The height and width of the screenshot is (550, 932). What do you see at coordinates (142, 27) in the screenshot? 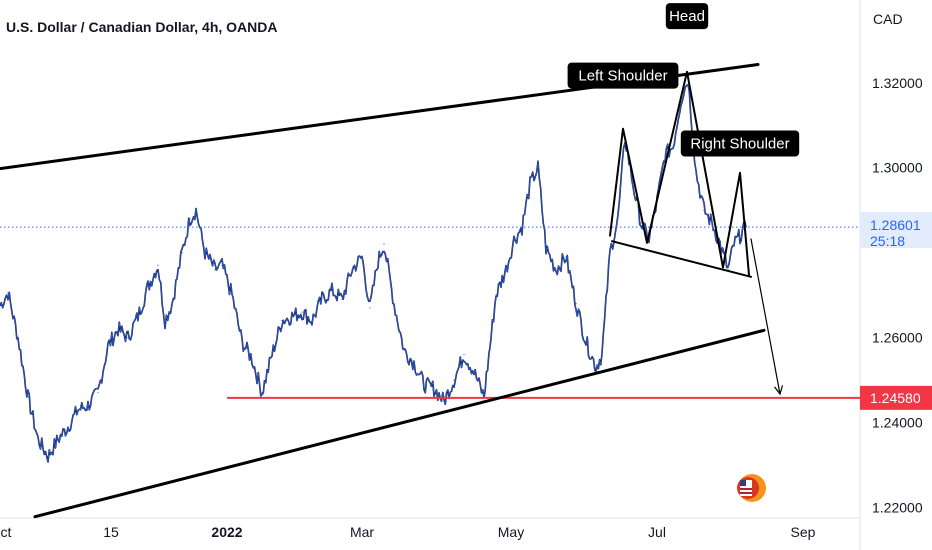
I see `chart-title: U.S. Dollar / Canadian Dollar, 4h, OANDA` at bounding box center [142, 27].